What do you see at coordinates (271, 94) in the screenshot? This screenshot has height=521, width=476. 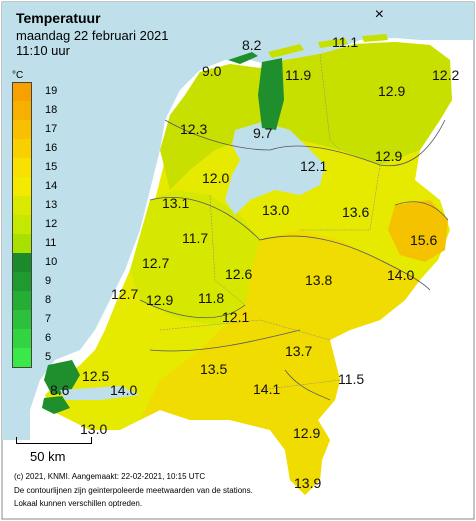 I see `cold-coast-friesland` at bounding box center [271, 94].